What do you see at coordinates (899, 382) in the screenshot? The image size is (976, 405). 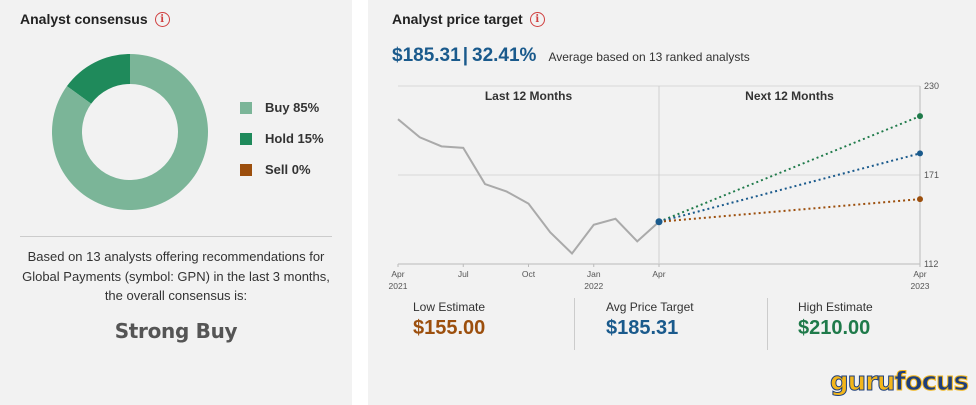 I see `gurufocus-logo: gurufocus` at bounding box center [899, 382].